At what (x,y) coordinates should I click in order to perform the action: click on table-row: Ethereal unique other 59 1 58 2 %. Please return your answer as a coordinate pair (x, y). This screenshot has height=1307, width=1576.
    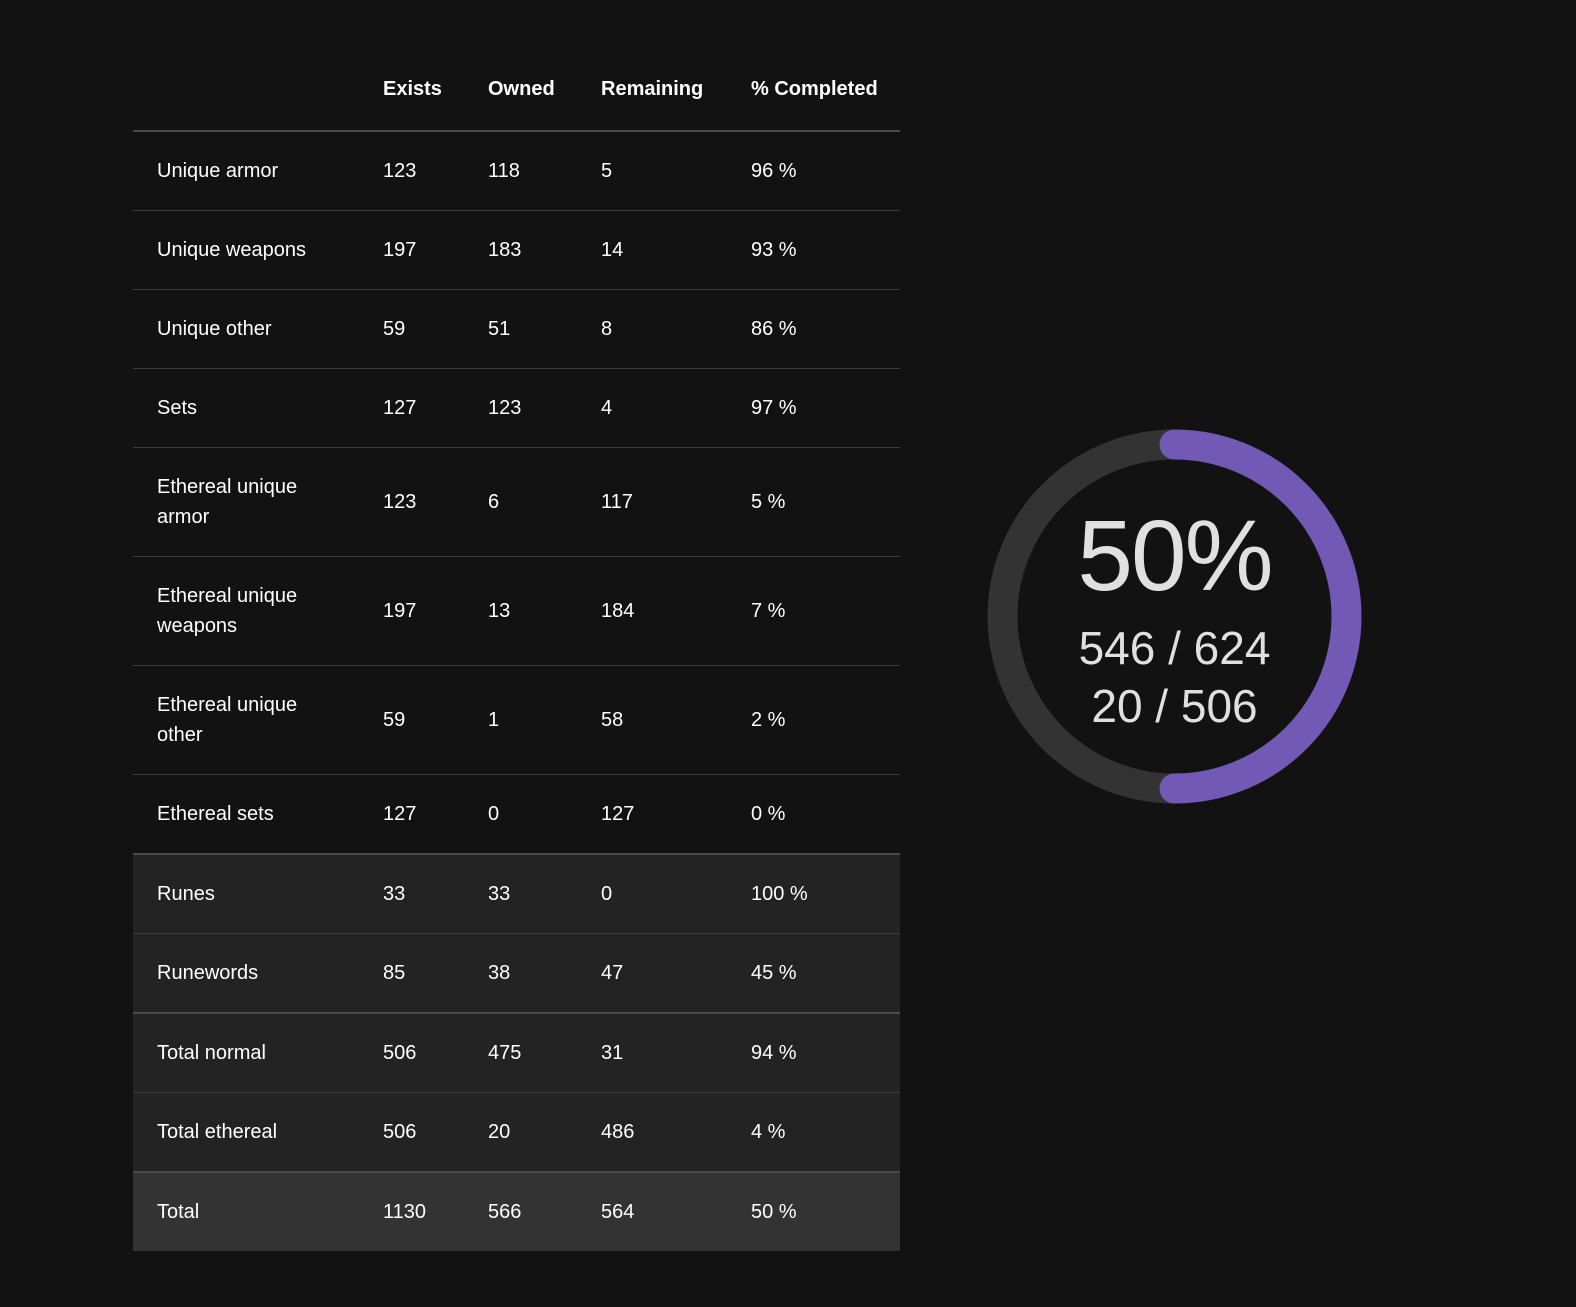
    Looking at the image, I should click on (516, 720).